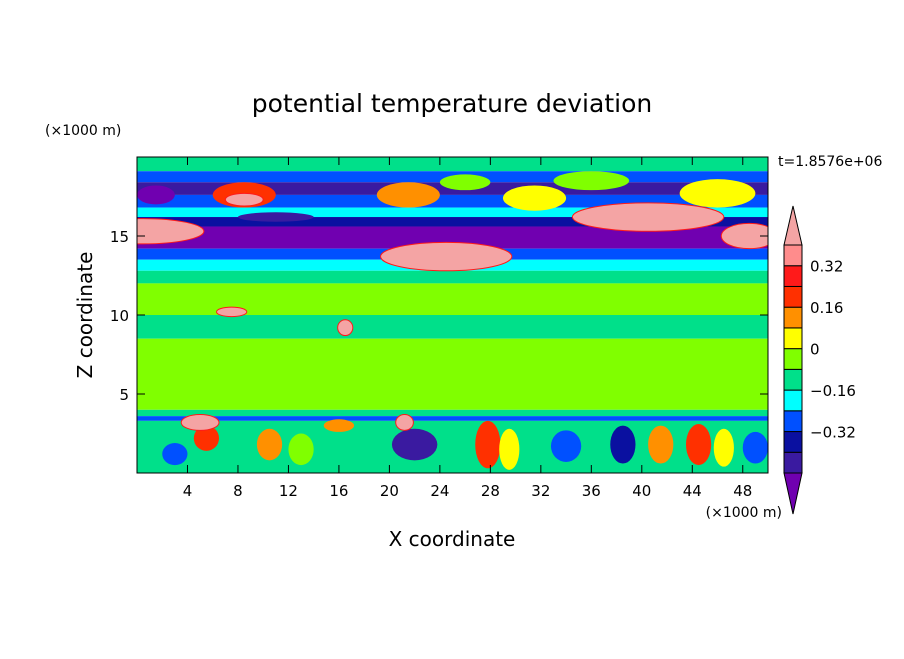  What do you see at coordinates (793, 225) in the screenshot?
I see `colorbar-upper-arrow` at bounding box center [793, 225].